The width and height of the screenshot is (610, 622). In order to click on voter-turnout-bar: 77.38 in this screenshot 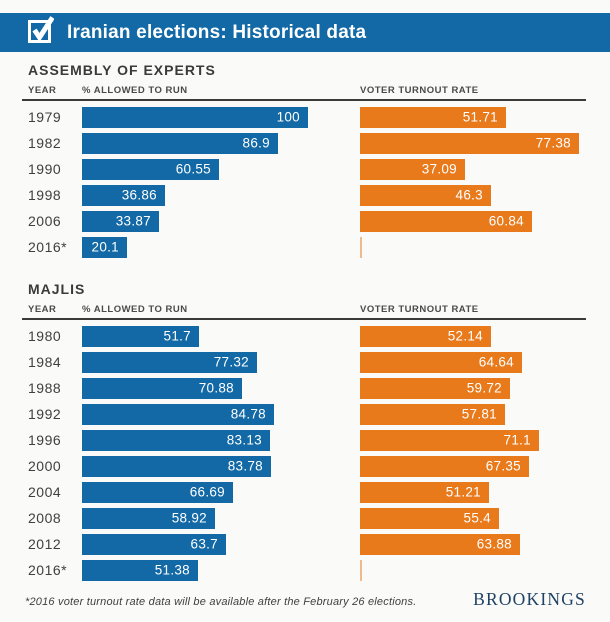, I will do `click(469, 143)`.